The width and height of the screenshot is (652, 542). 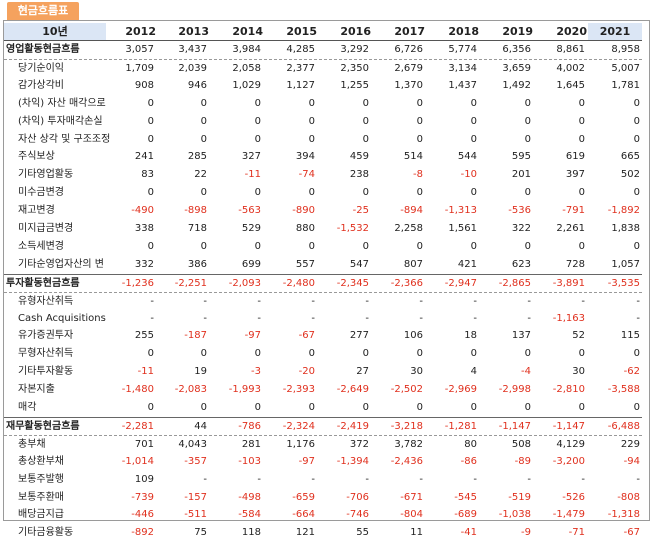 I want to click on cell-value: -1,014, so click(x=137, y=461).